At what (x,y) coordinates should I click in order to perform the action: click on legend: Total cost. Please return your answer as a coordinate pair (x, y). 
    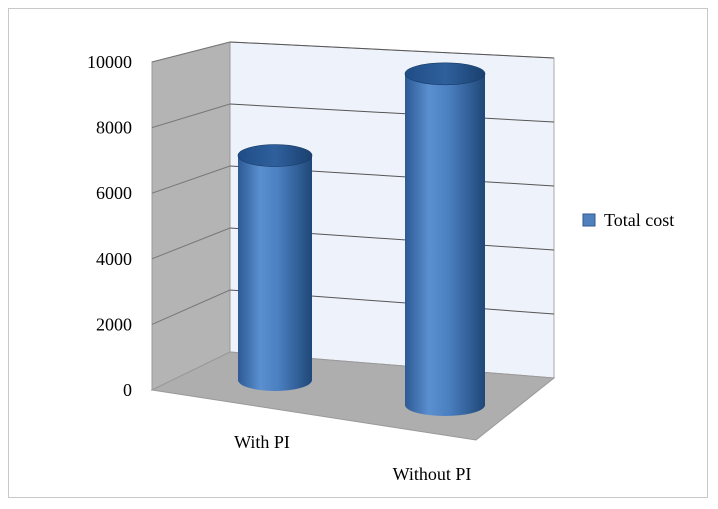
    Looking at the image, I should click on (628, 220).